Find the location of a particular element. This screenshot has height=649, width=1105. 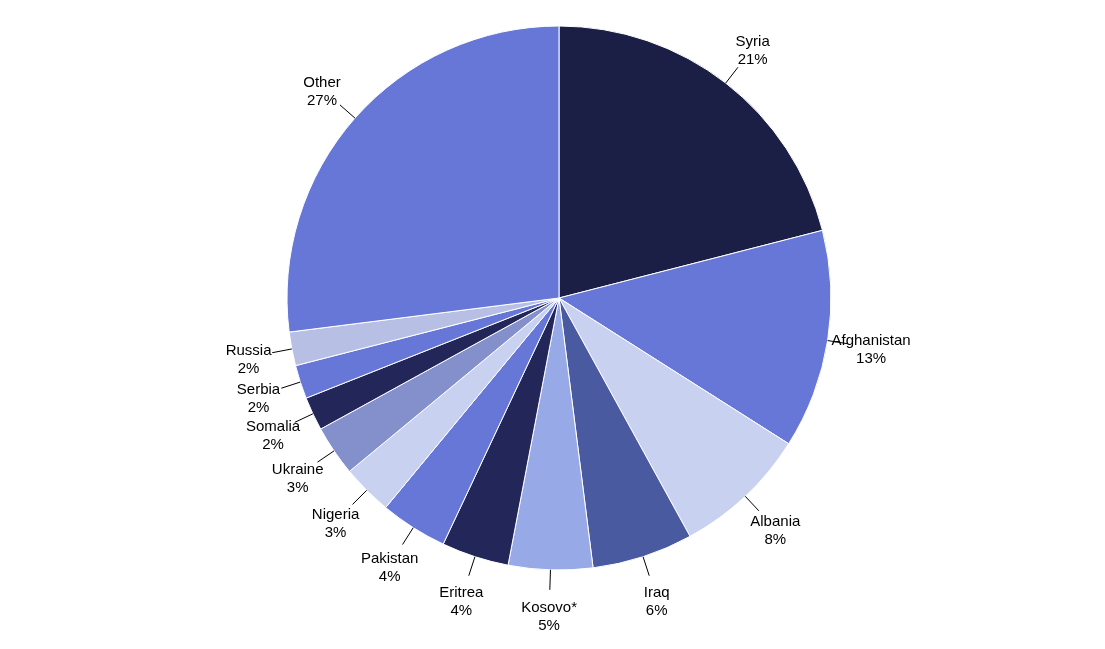

slice-label: Serbia is located at coordinates (258, 388).